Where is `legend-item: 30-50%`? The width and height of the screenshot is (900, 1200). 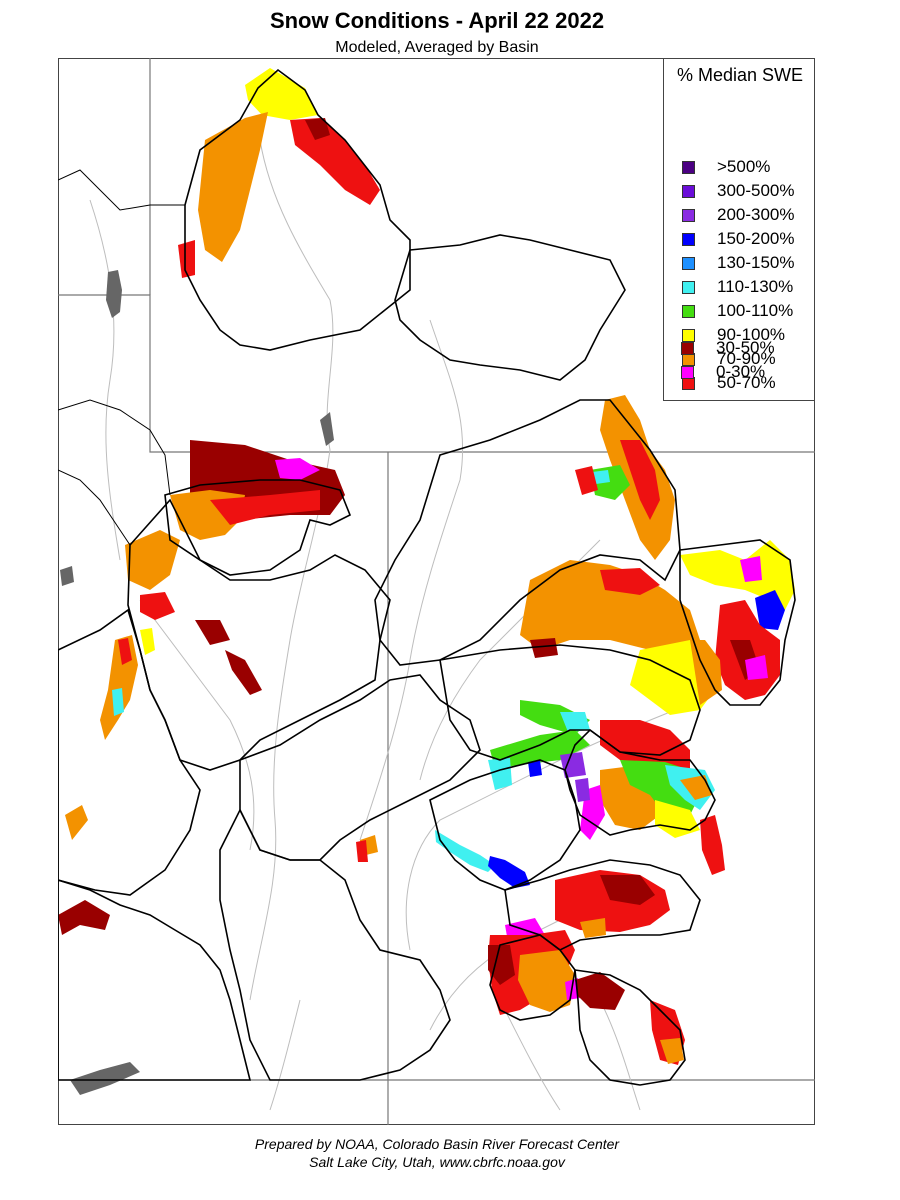
legend-item: 30-50% is located at coordinates (746, 349).